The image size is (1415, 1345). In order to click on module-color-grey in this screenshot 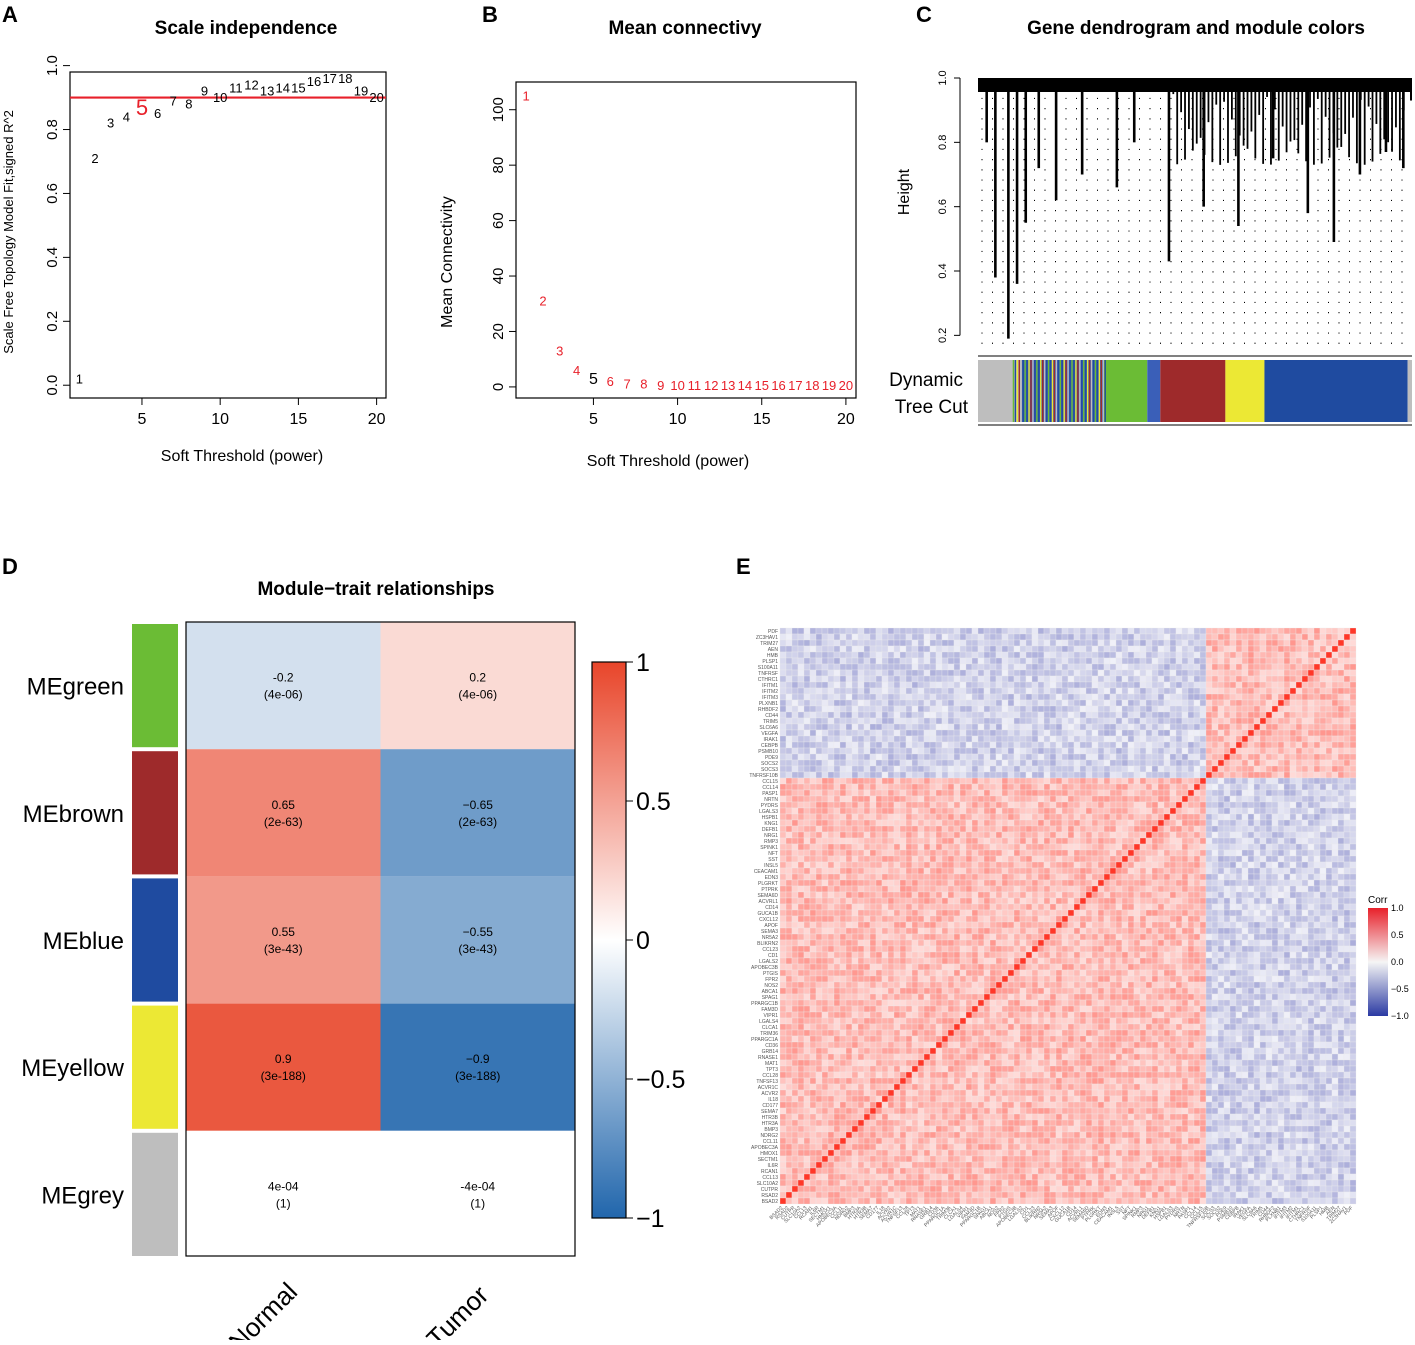, I will do `click(1410, 391)`.